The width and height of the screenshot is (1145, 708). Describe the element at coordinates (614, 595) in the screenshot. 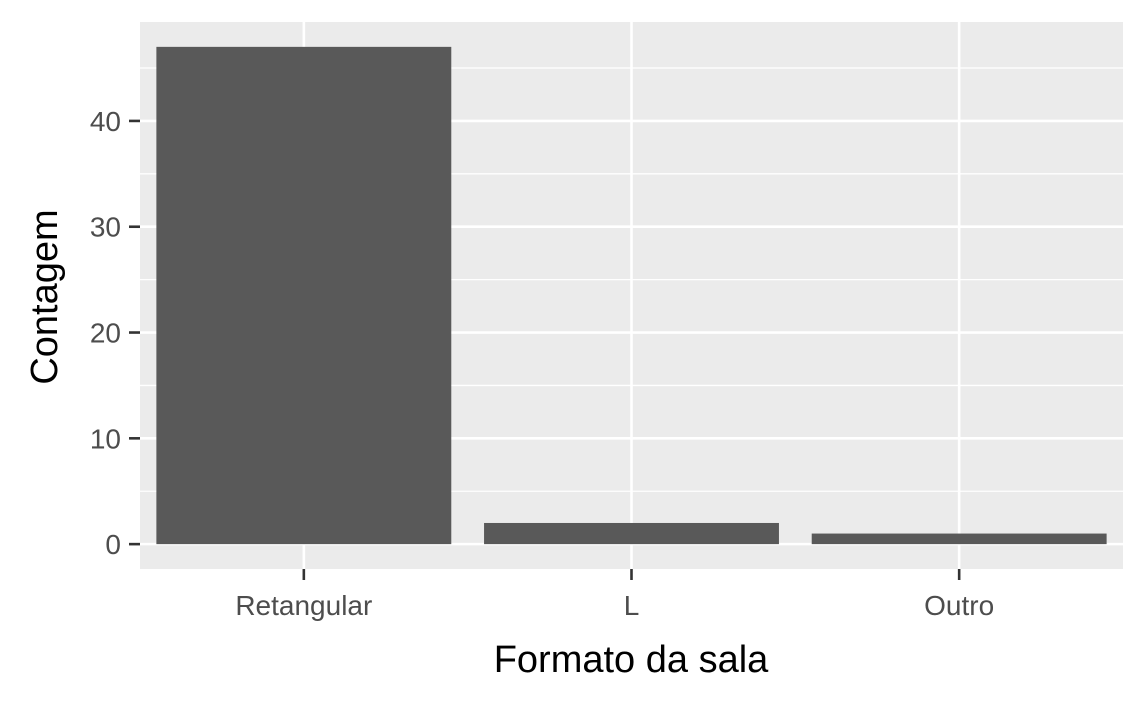

I see `x-axis: Retangular L Outro` at that location.